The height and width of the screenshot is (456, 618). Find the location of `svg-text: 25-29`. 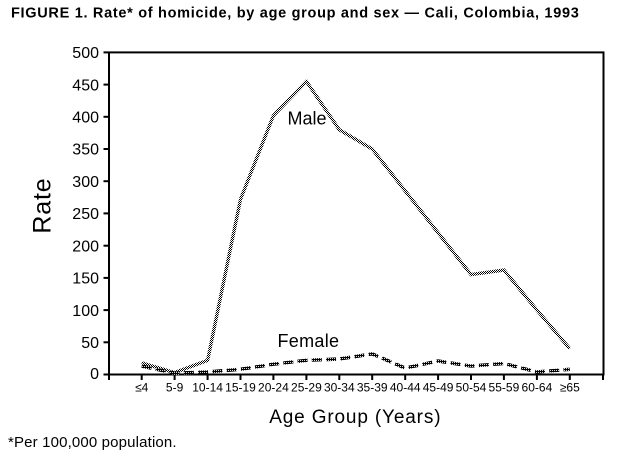

svg-text: 25-29 is located at coordinates (306, 388).